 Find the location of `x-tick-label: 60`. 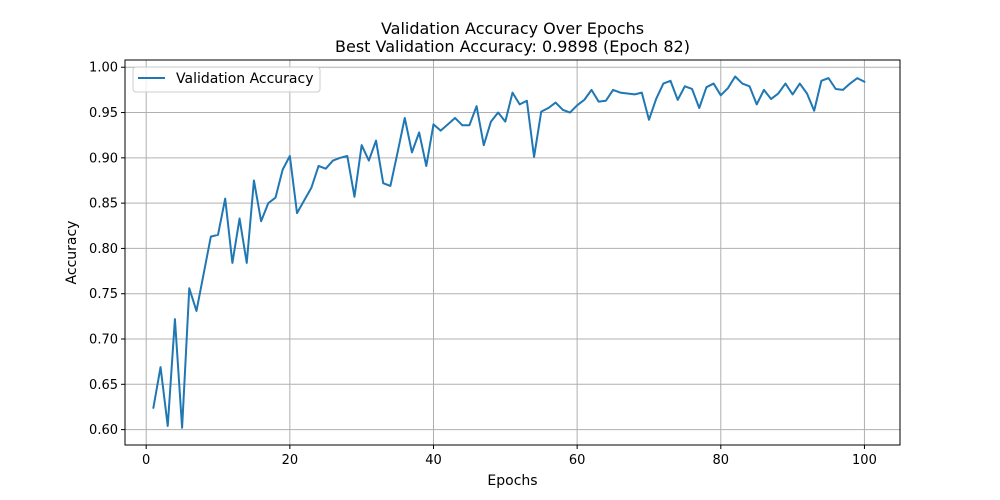

x-tick-label: 60 is located at coordinates (577, 460).